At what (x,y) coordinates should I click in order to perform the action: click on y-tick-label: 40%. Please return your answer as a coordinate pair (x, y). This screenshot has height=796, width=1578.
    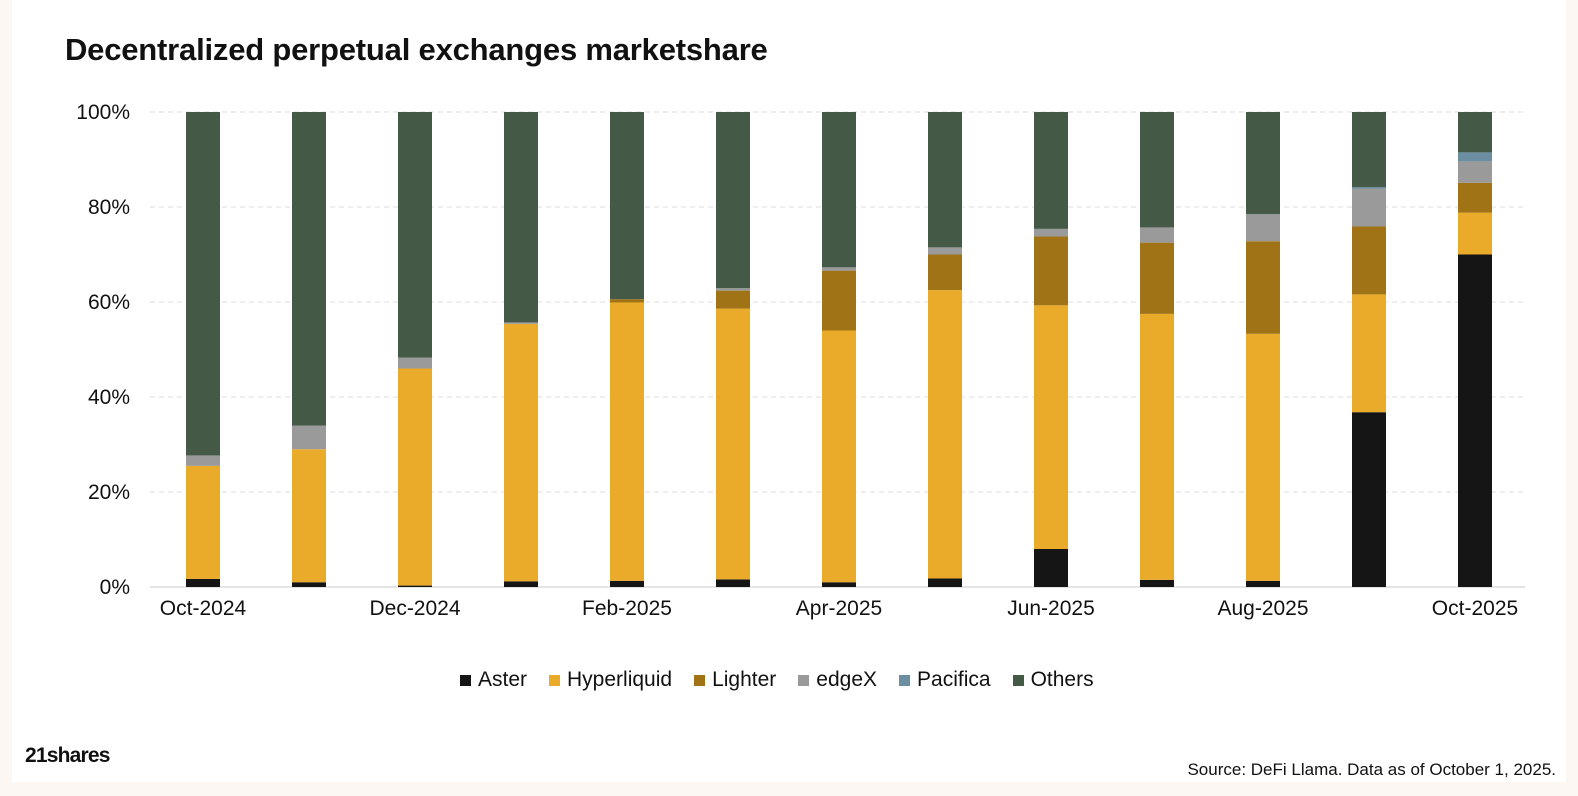
    Looking at the image, I should click on (109, 397).